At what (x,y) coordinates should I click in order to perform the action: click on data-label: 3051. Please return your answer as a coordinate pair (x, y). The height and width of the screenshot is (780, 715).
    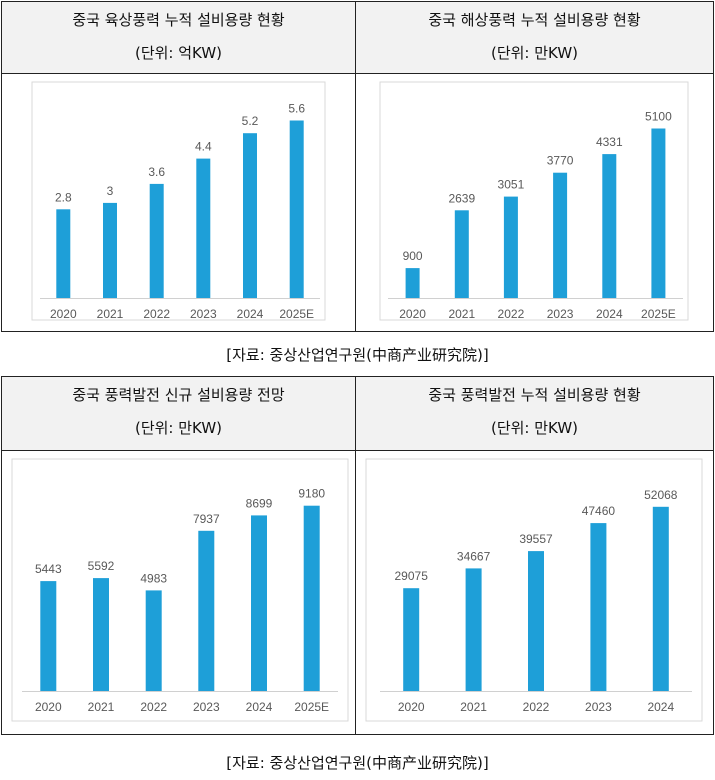
    Looking at the image, I should click on (511, 185).